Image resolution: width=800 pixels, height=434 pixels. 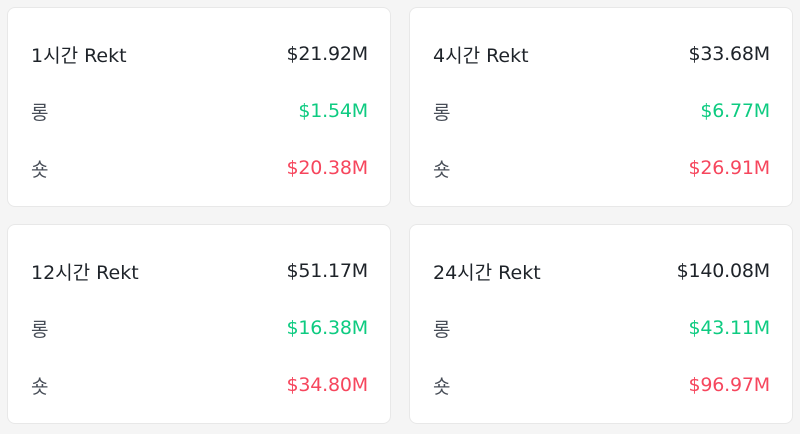 What do you see at coordinates (327, 168) in the screenshot?
I see `short-value: $20.38M` at bounding box center [327, 168].